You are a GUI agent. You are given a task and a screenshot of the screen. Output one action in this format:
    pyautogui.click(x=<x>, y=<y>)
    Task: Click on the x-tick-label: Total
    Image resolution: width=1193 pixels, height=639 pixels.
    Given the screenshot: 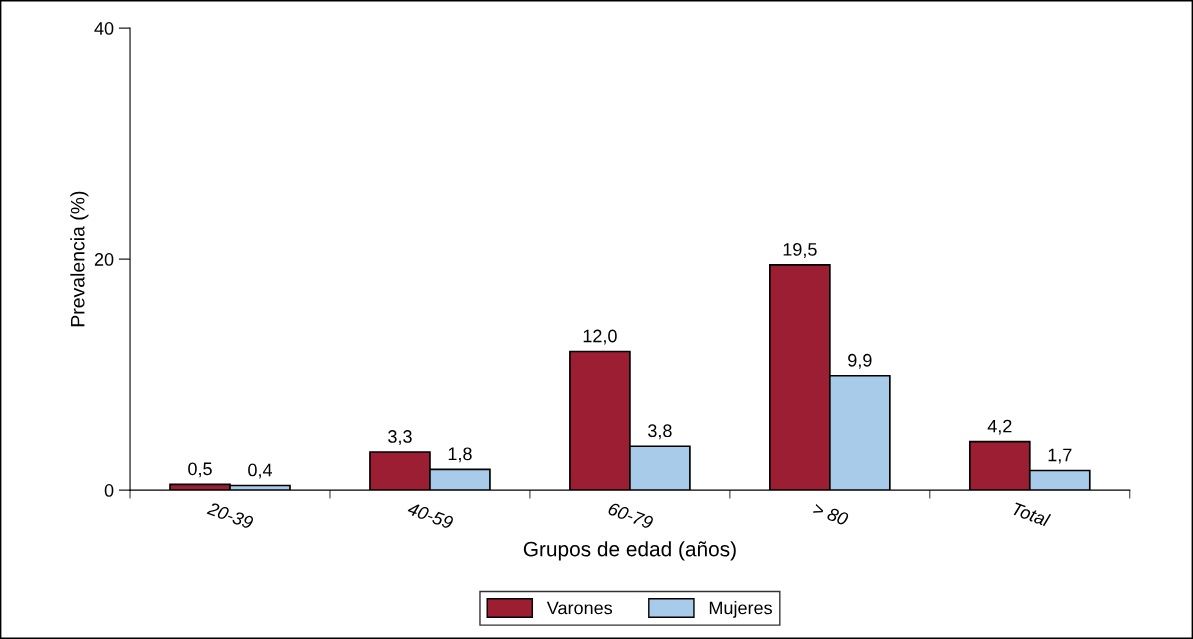 What is the action you would take?
    pyautogui.click(x=1031, y=514)
    